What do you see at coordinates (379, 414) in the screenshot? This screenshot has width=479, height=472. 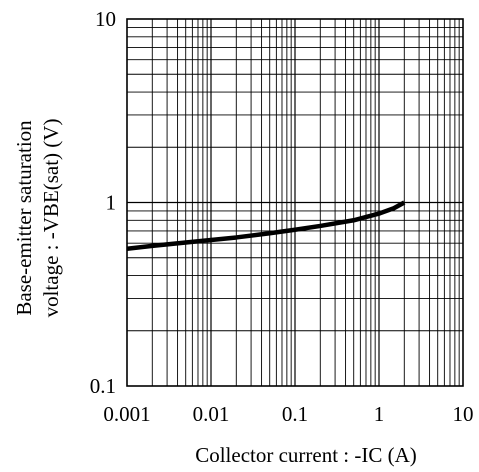 I see `x-tick-label: 1` at bounding box center [379, 414].